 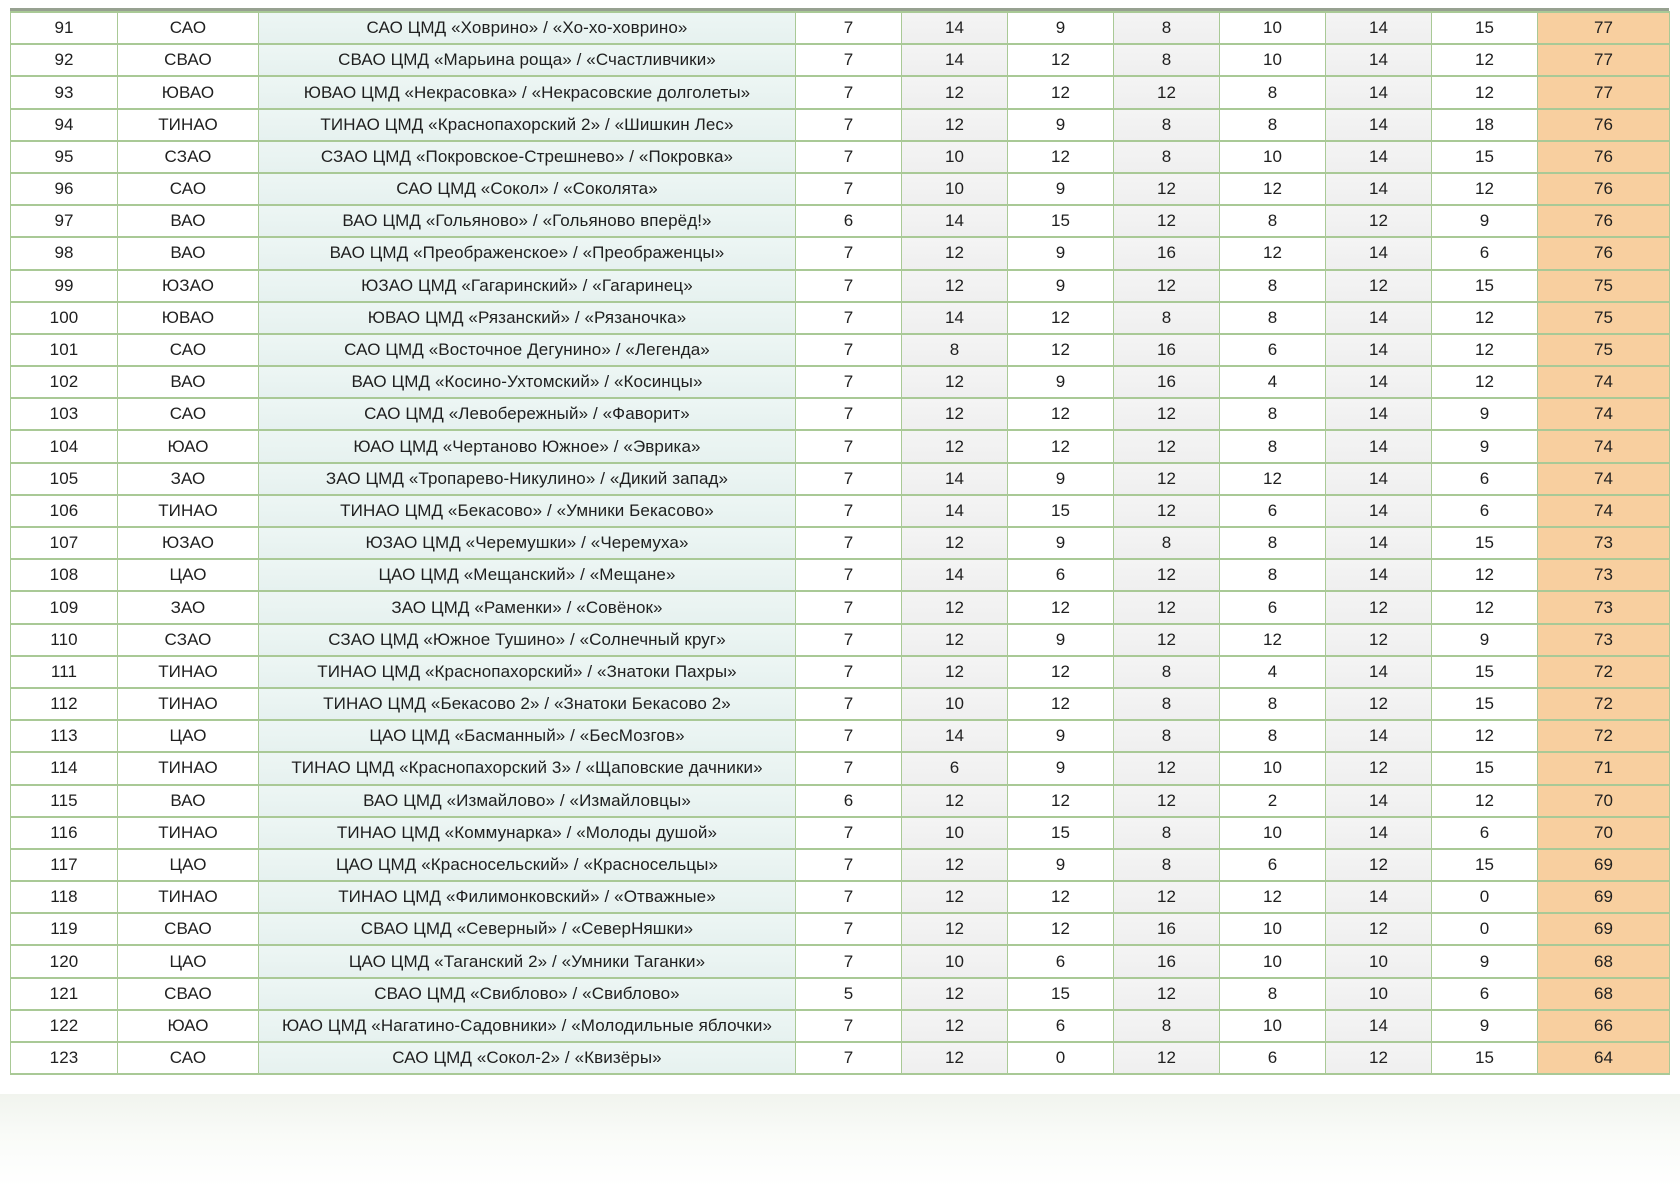 What do you see at coordinates (64, 382) in the screenshot?
I see `rank-cell: 102` at bounding box center [64, 382].